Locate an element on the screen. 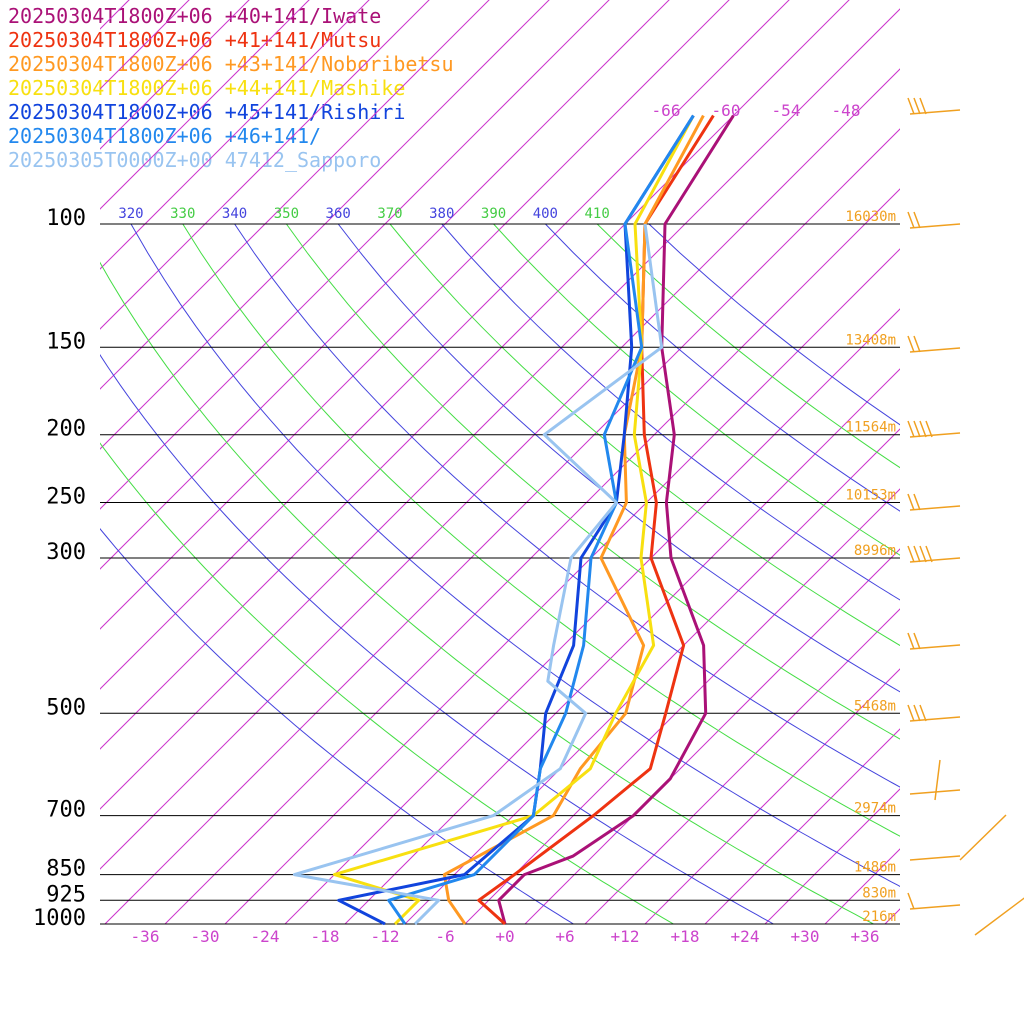 The width and height of the screenshot is (1024, 1024). height-label: 11564m is located at coordinates (870, 428).